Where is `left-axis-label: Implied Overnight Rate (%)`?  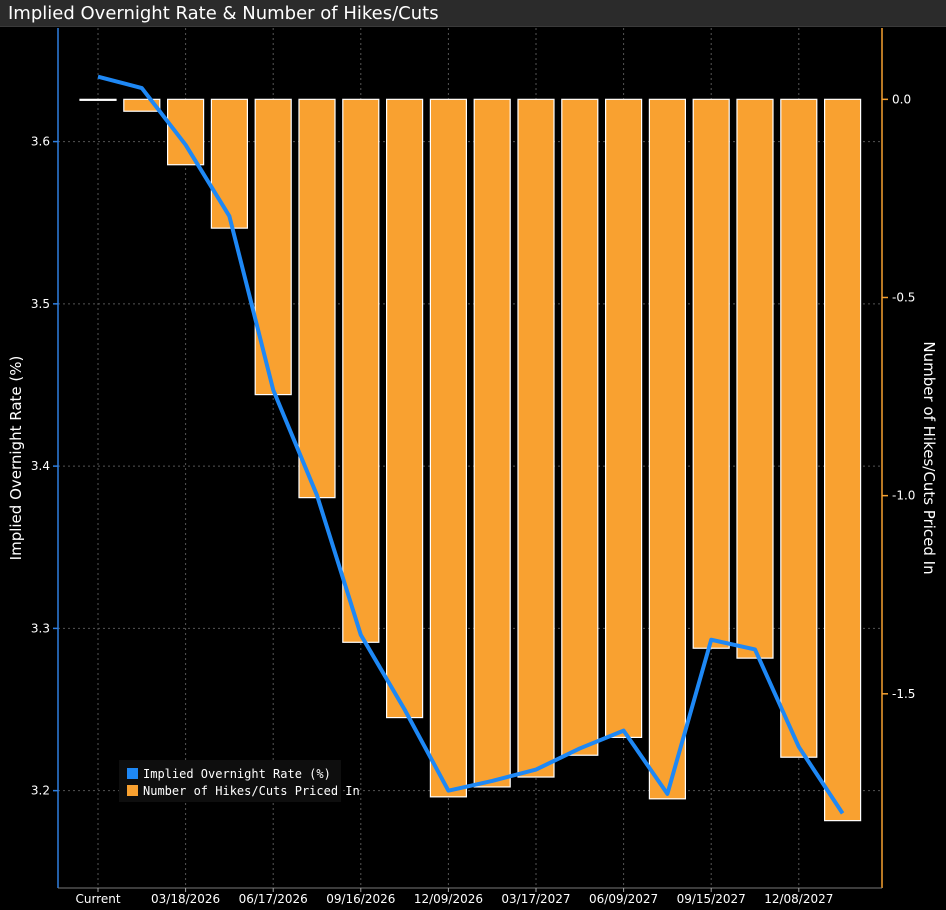 left-axis-label: Implied Overnight Rate (%) is located at coordinates (16, 458).